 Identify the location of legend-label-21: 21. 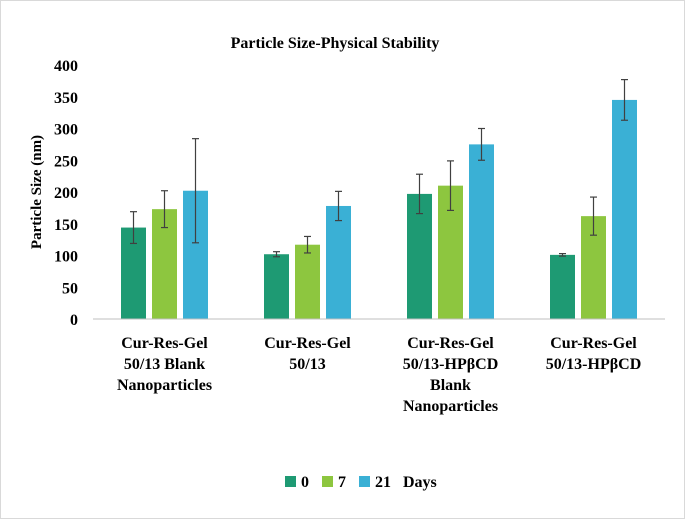
(383, 482).